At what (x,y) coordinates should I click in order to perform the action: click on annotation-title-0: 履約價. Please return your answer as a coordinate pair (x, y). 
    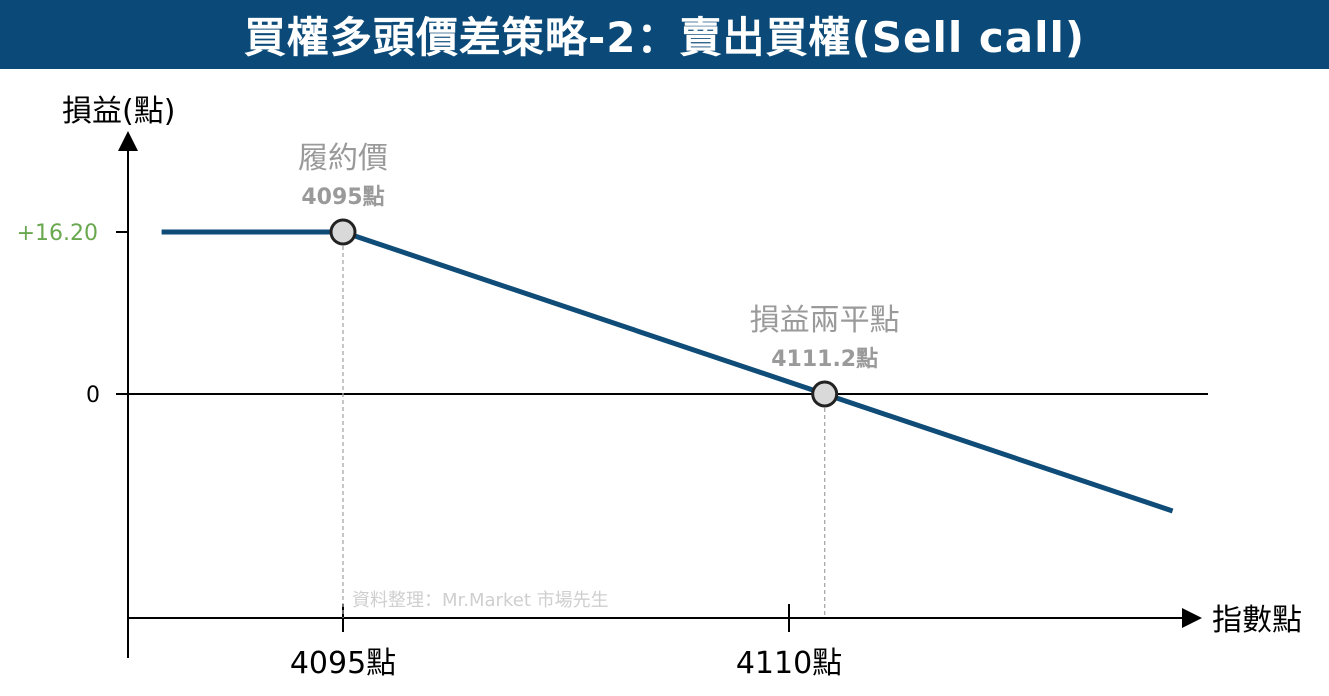
    Looking at the image, I should click on (343, 158).